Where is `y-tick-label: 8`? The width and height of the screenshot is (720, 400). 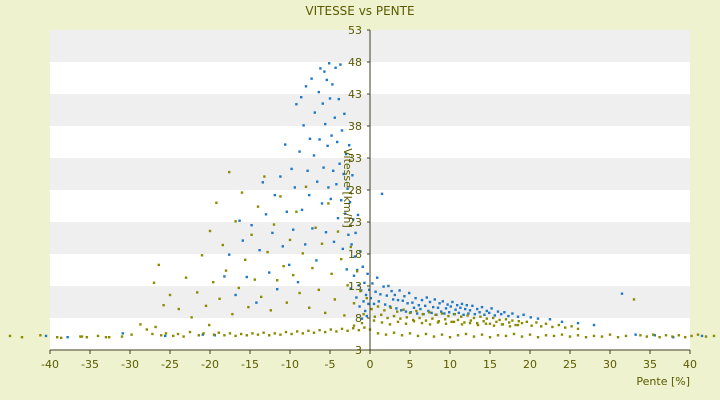 y-tick-label: 8 is located at coordinates (358, 318).